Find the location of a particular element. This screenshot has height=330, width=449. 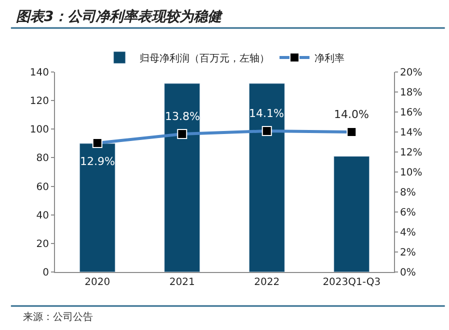

y-tick-label: 120 is located at coordinates (39, 102).